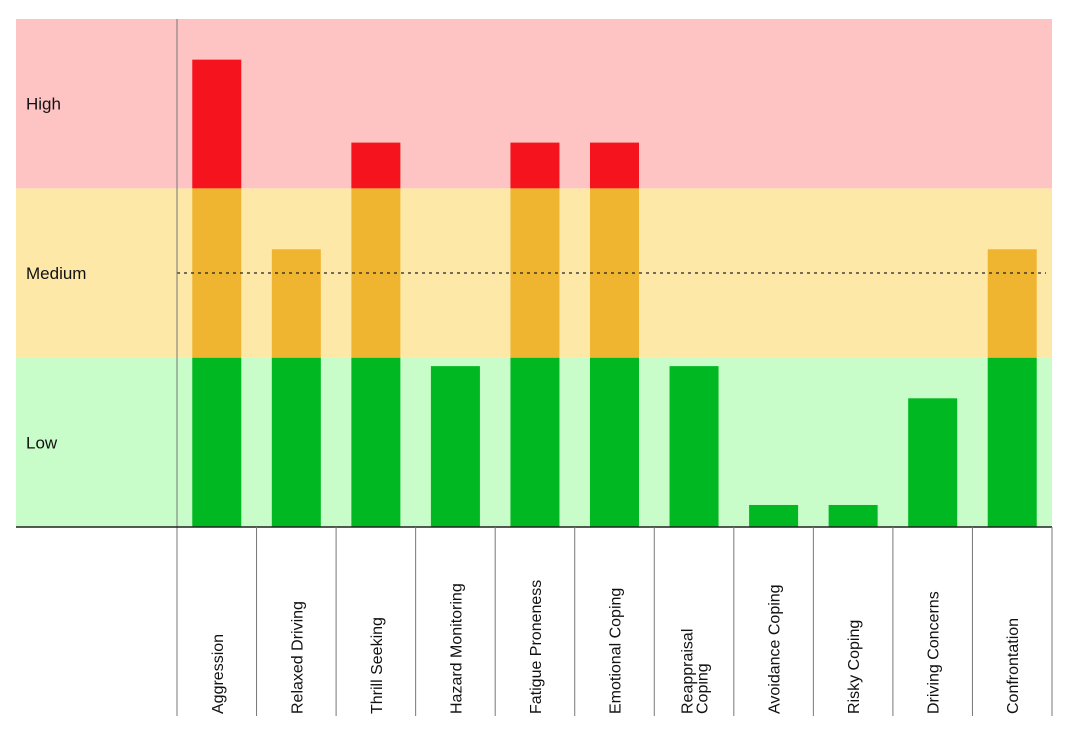 The image size is (1076, 753). I want to click on category-label-line: Thrill Seeking, so click(377, 665).